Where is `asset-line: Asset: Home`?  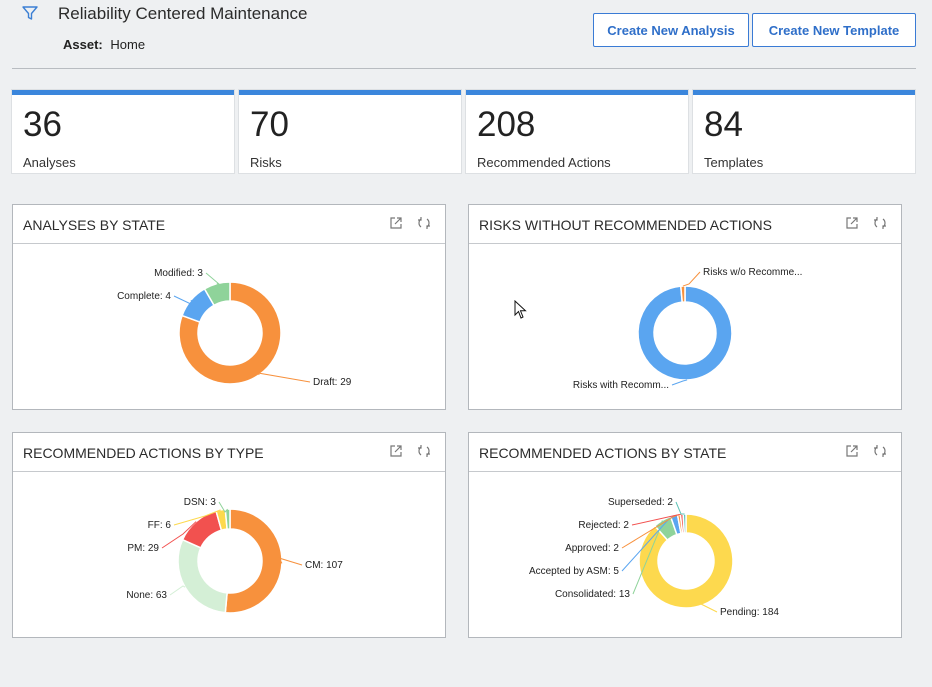 asset-line: Asset: Home is located at coordinates (104, 44).